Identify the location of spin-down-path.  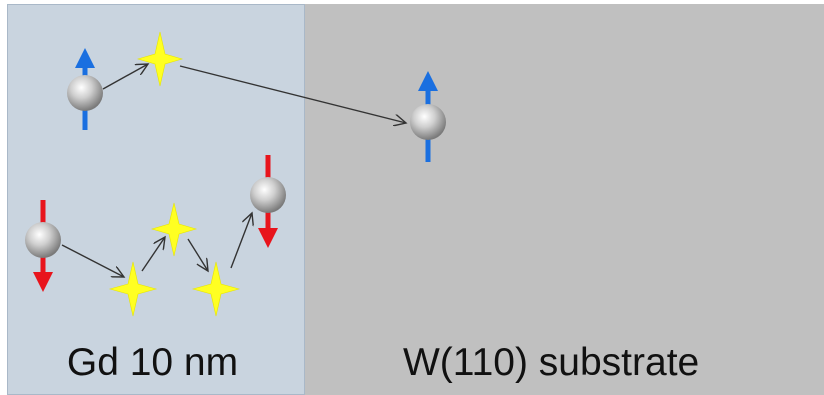
(155, 236).